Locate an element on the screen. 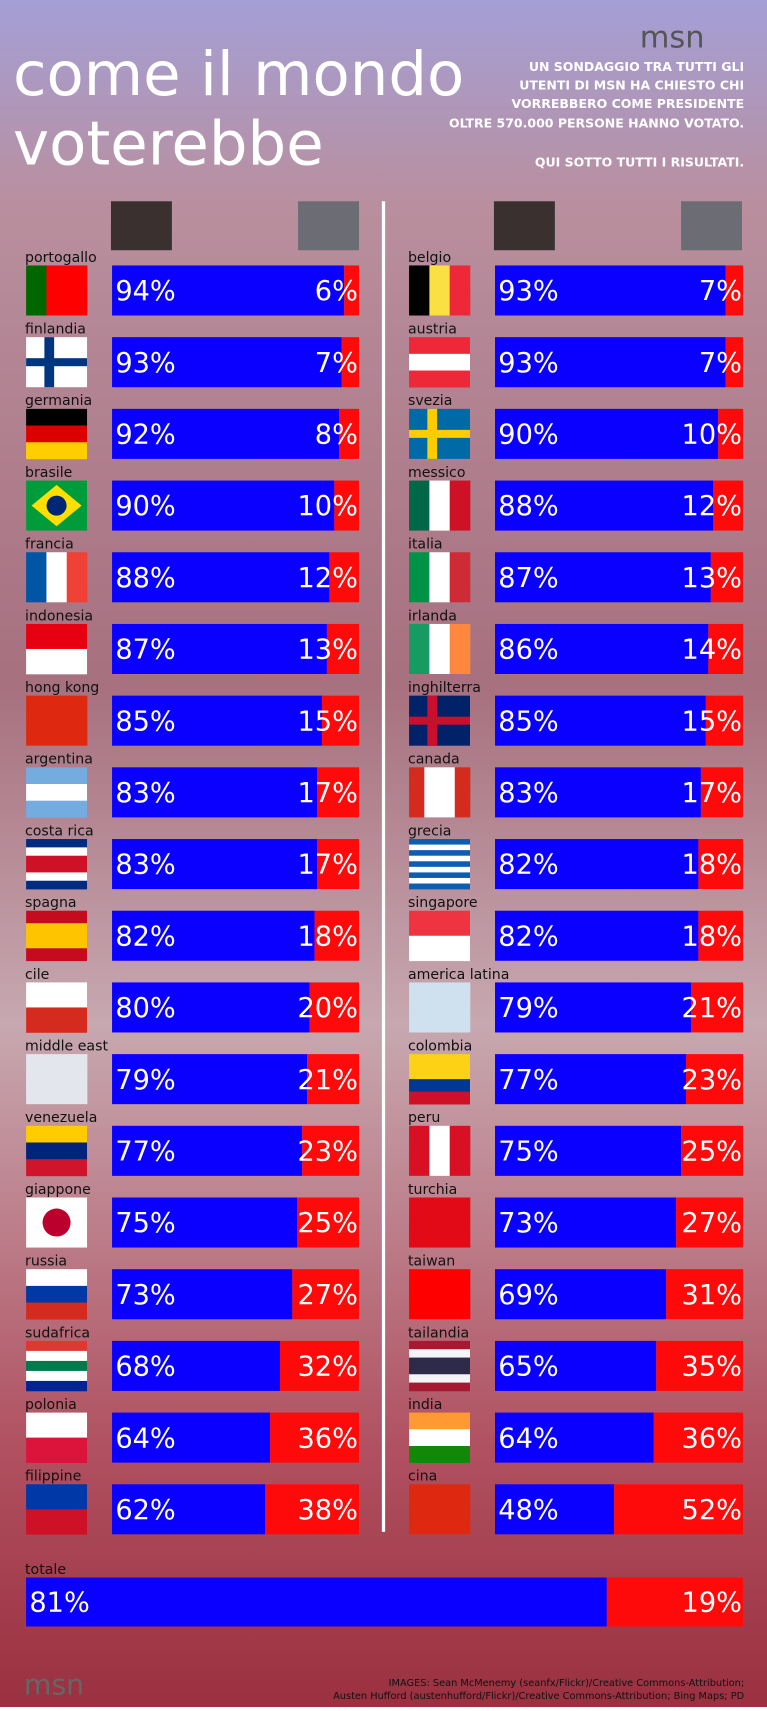  category-label: finlandia is located at coordinates (55, 330).